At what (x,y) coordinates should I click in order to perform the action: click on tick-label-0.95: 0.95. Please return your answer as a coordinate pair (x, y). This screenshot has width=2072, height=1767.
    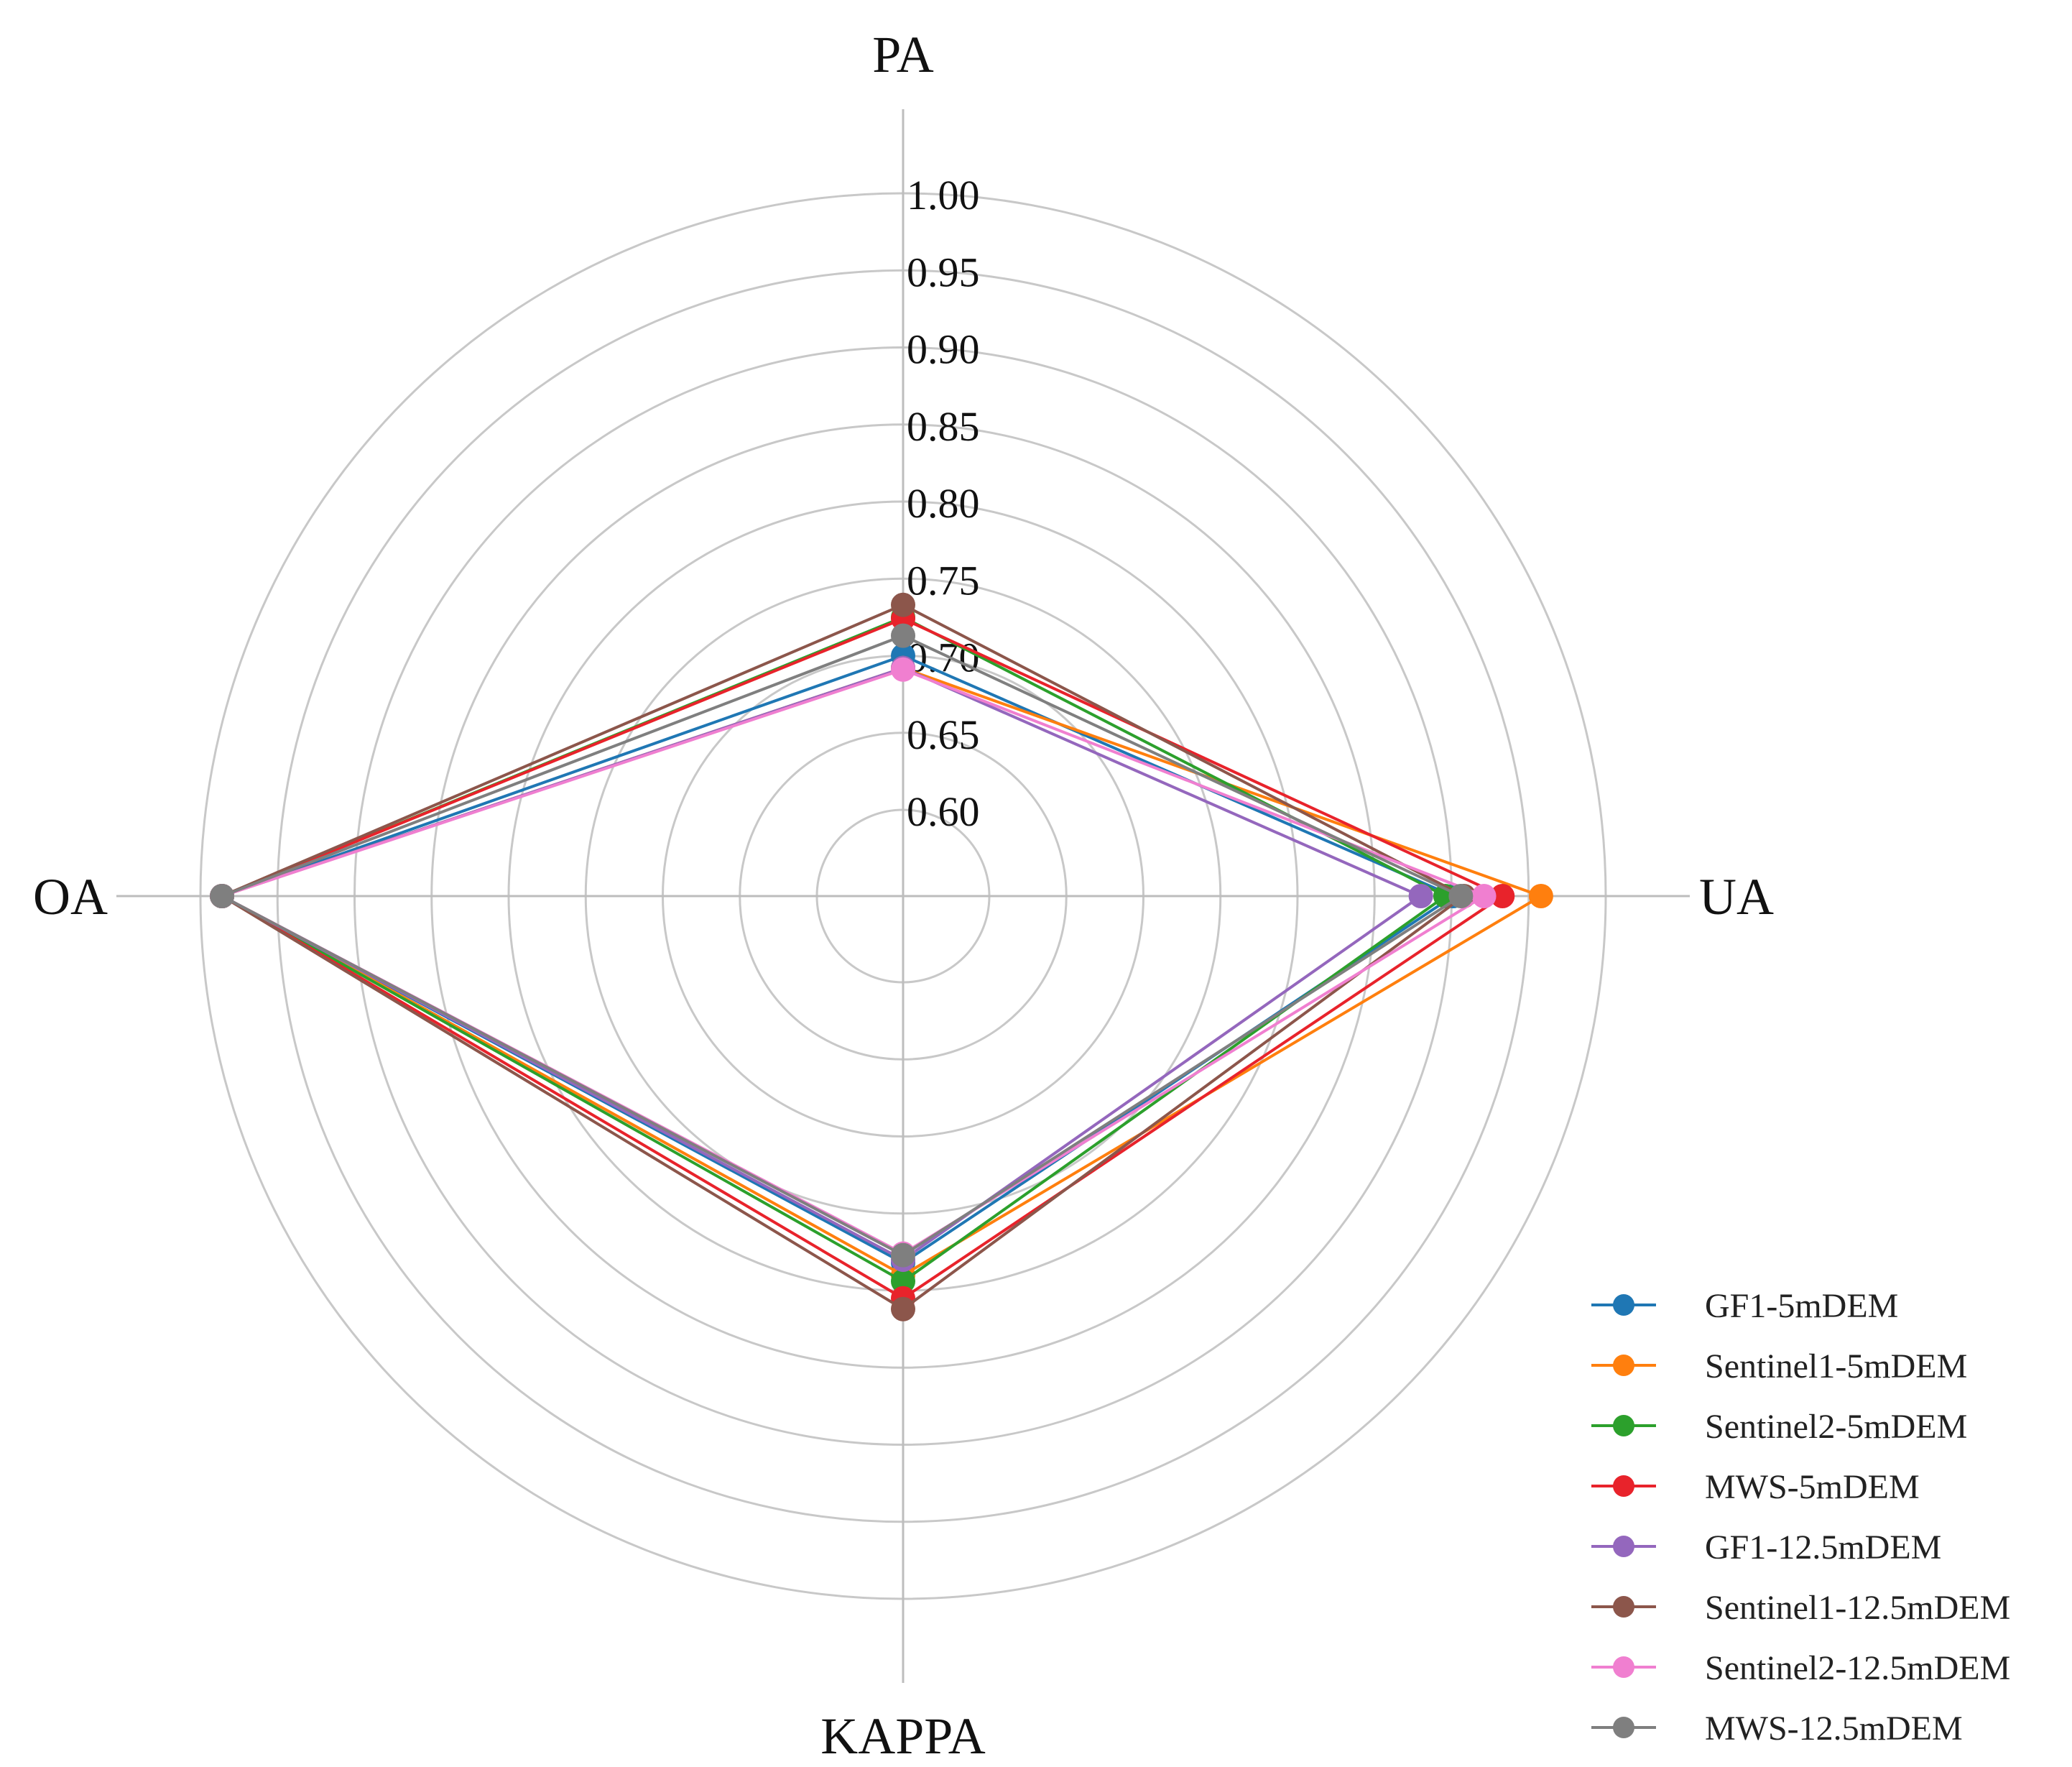
    Looking at the image, I should click on (943, 272).